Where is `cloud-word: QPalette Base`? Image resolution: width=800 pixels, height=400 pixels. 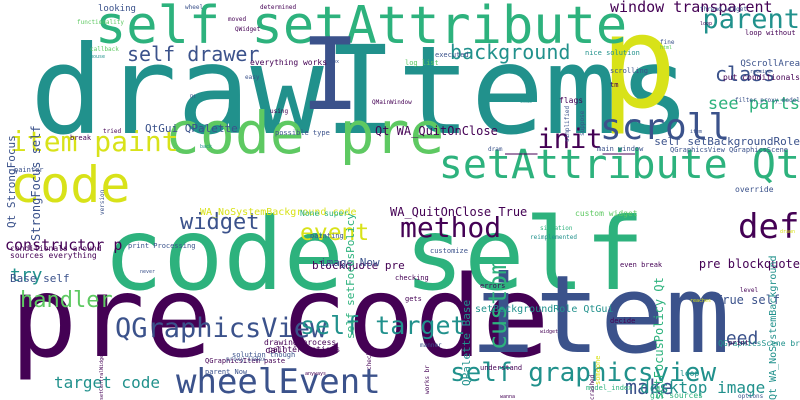 cloud-word: QPalette Base is located at coordinates (466, 342).